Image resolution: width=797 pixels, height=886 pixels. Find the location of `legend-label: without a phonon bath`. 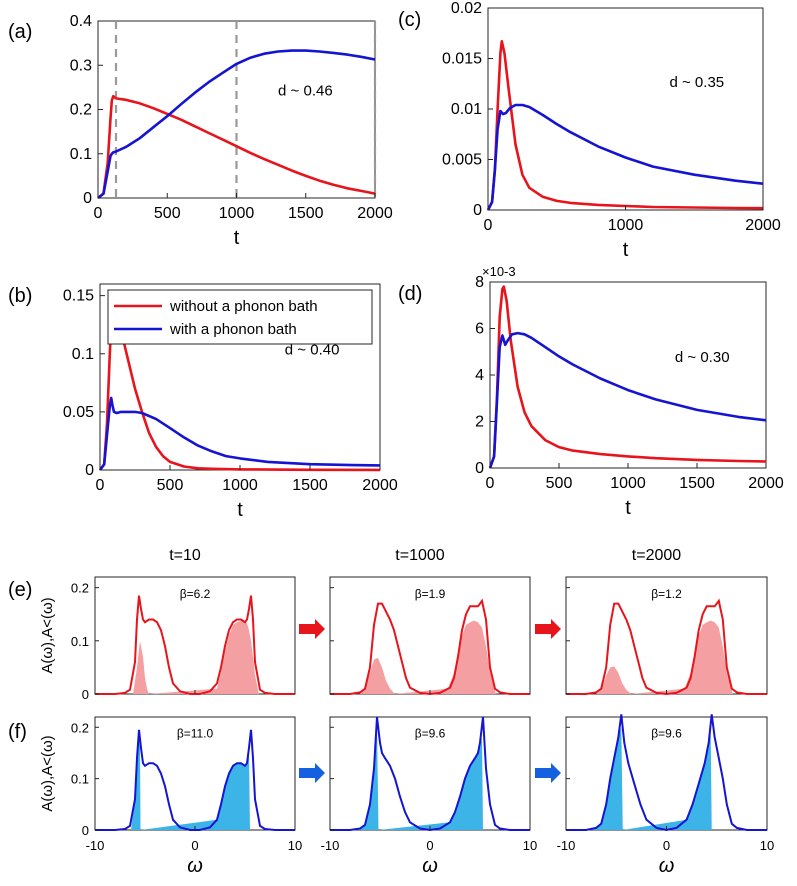

legend-label: without a phonon bath is located at coordinates (243, 306).